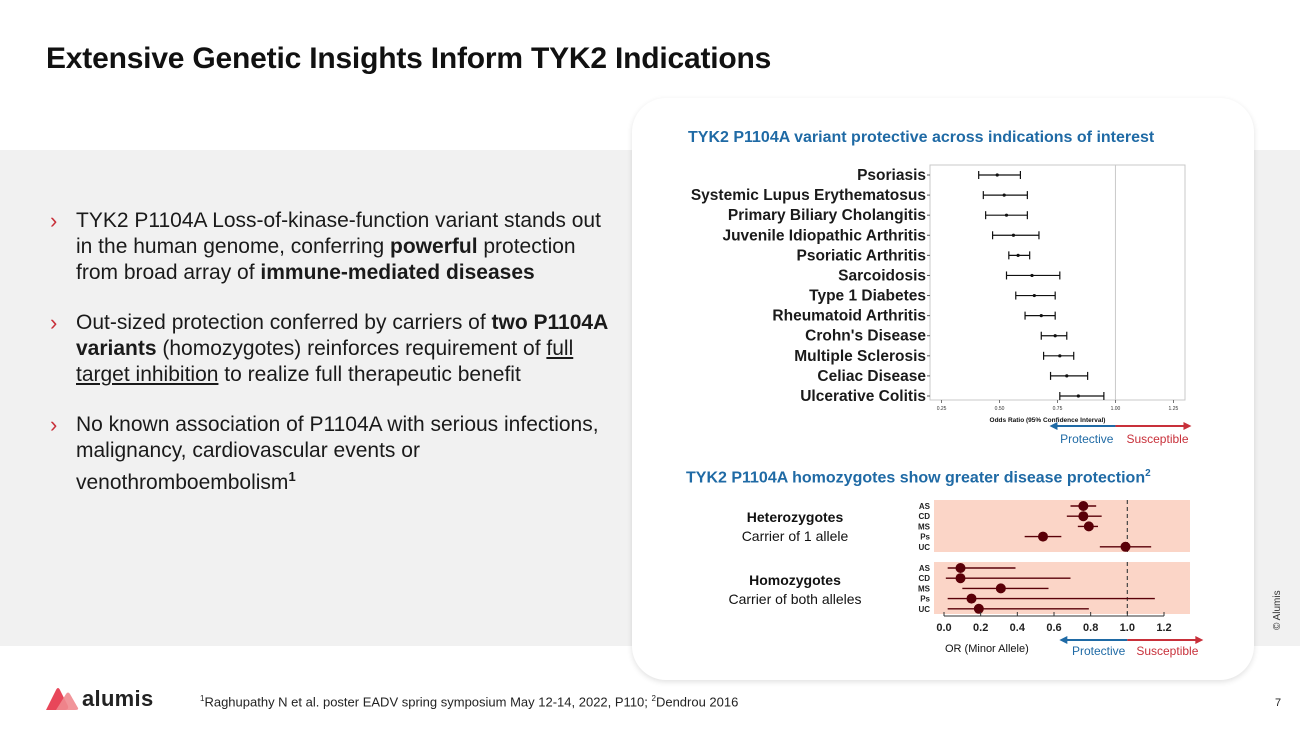 Image resolution: width=1300 pixels, height=731 pixels. I want to click on x-axis-label: Odds Ratio (95% Confidence Interval), so click(1048, 420).